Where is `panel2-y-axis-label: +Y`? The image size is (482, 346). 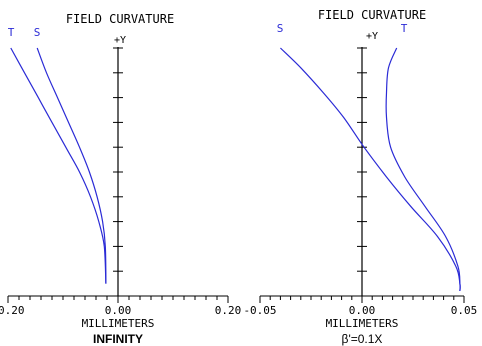
panel2-y-axis-label: +Y is located at coordinates (372, 36).